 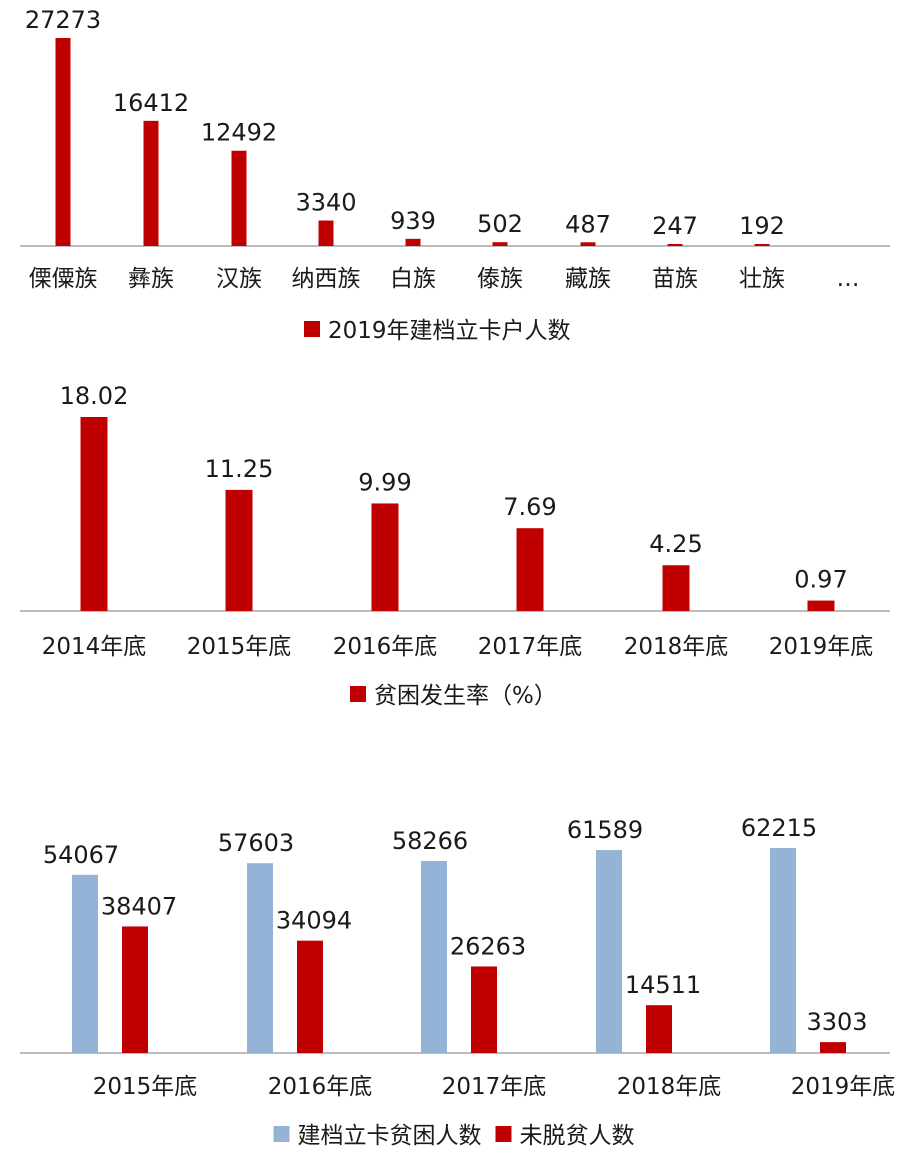 What do you see at coordinates (63, 279) in the screenshot?
I see `category-label: 傈僳族` at bounding box center [63, 279].